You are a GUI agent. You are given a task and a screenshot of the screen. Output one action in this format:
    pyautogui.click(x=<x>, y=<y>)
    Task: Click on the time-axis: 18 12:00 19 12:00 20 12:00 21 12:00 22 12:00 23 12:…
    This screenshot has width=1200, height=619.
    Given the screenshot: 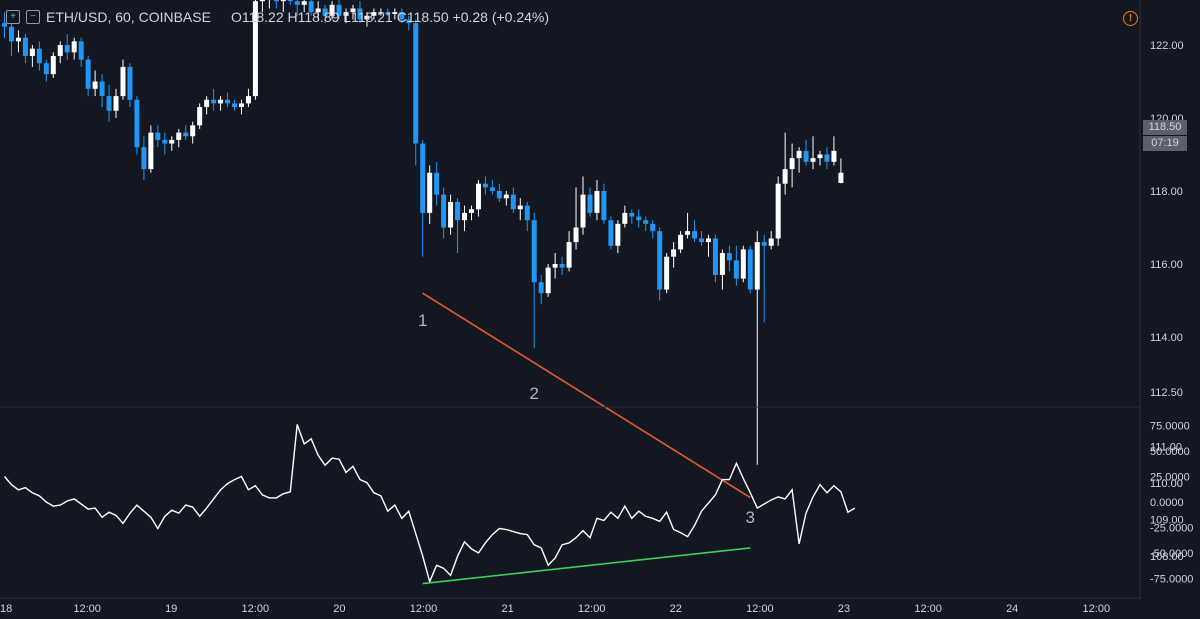 What is the action you would take?
    pyautogui.click(x=555, y=609)
    